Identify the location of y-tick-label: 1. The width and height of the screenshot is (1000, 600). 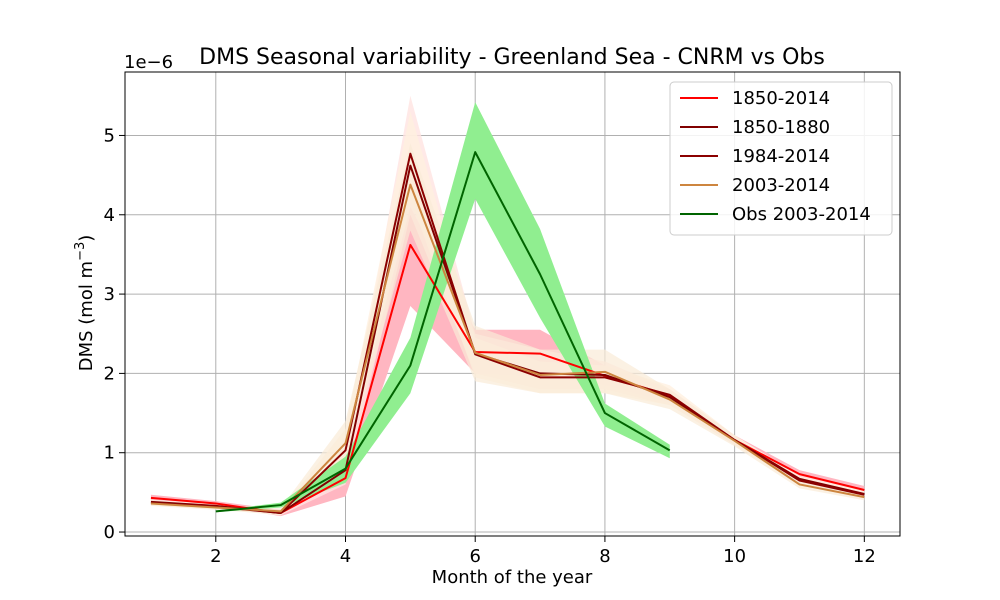
(109, 453).